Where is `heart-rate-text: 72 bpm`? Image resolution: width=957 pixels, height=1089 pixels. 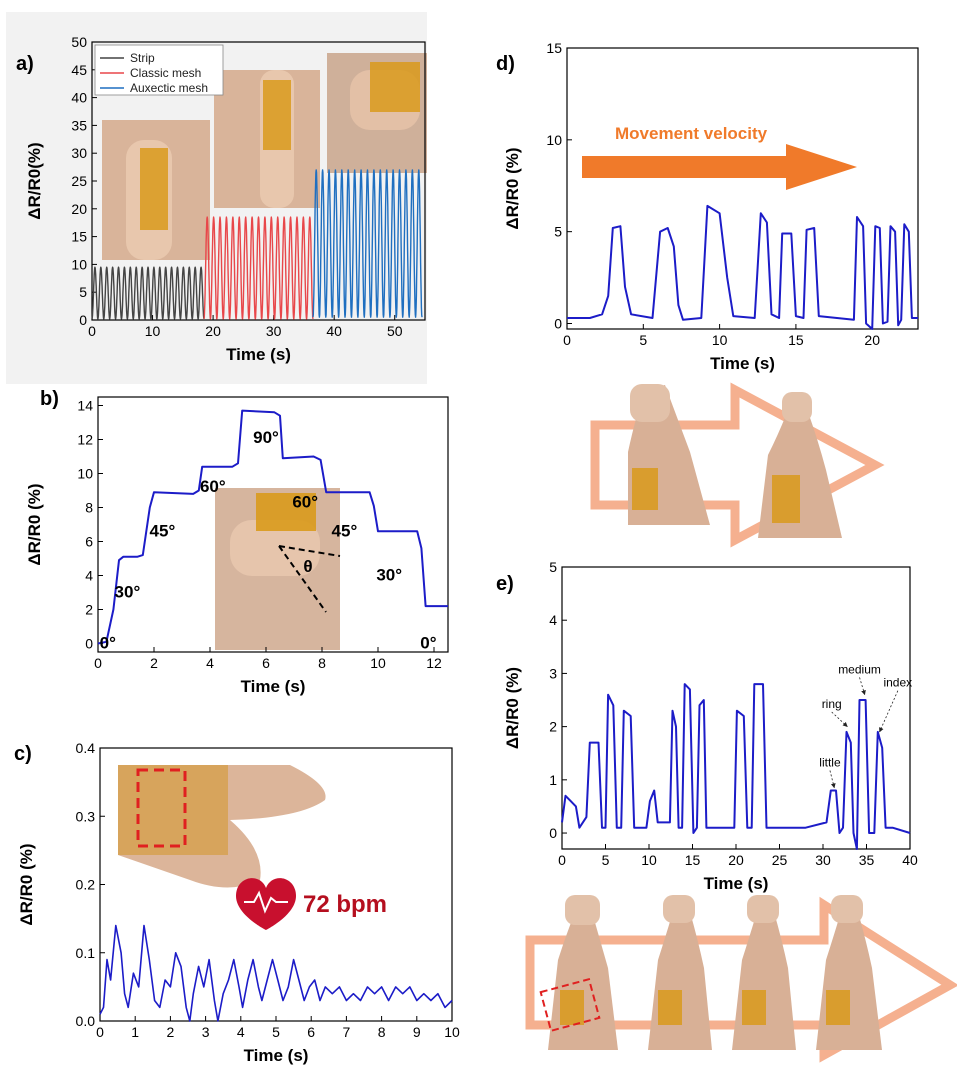
heart-rate-text: 72 bpm is located at coordinates (345, 904).